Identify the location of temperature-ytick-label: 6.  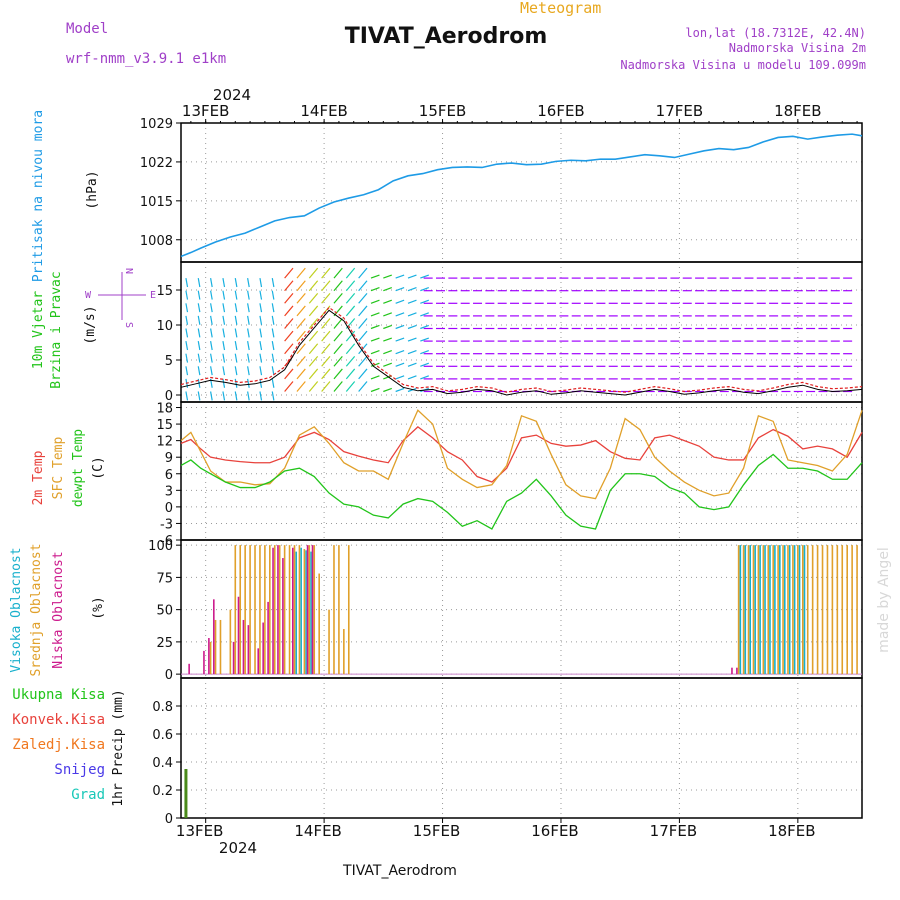
(169, 475).